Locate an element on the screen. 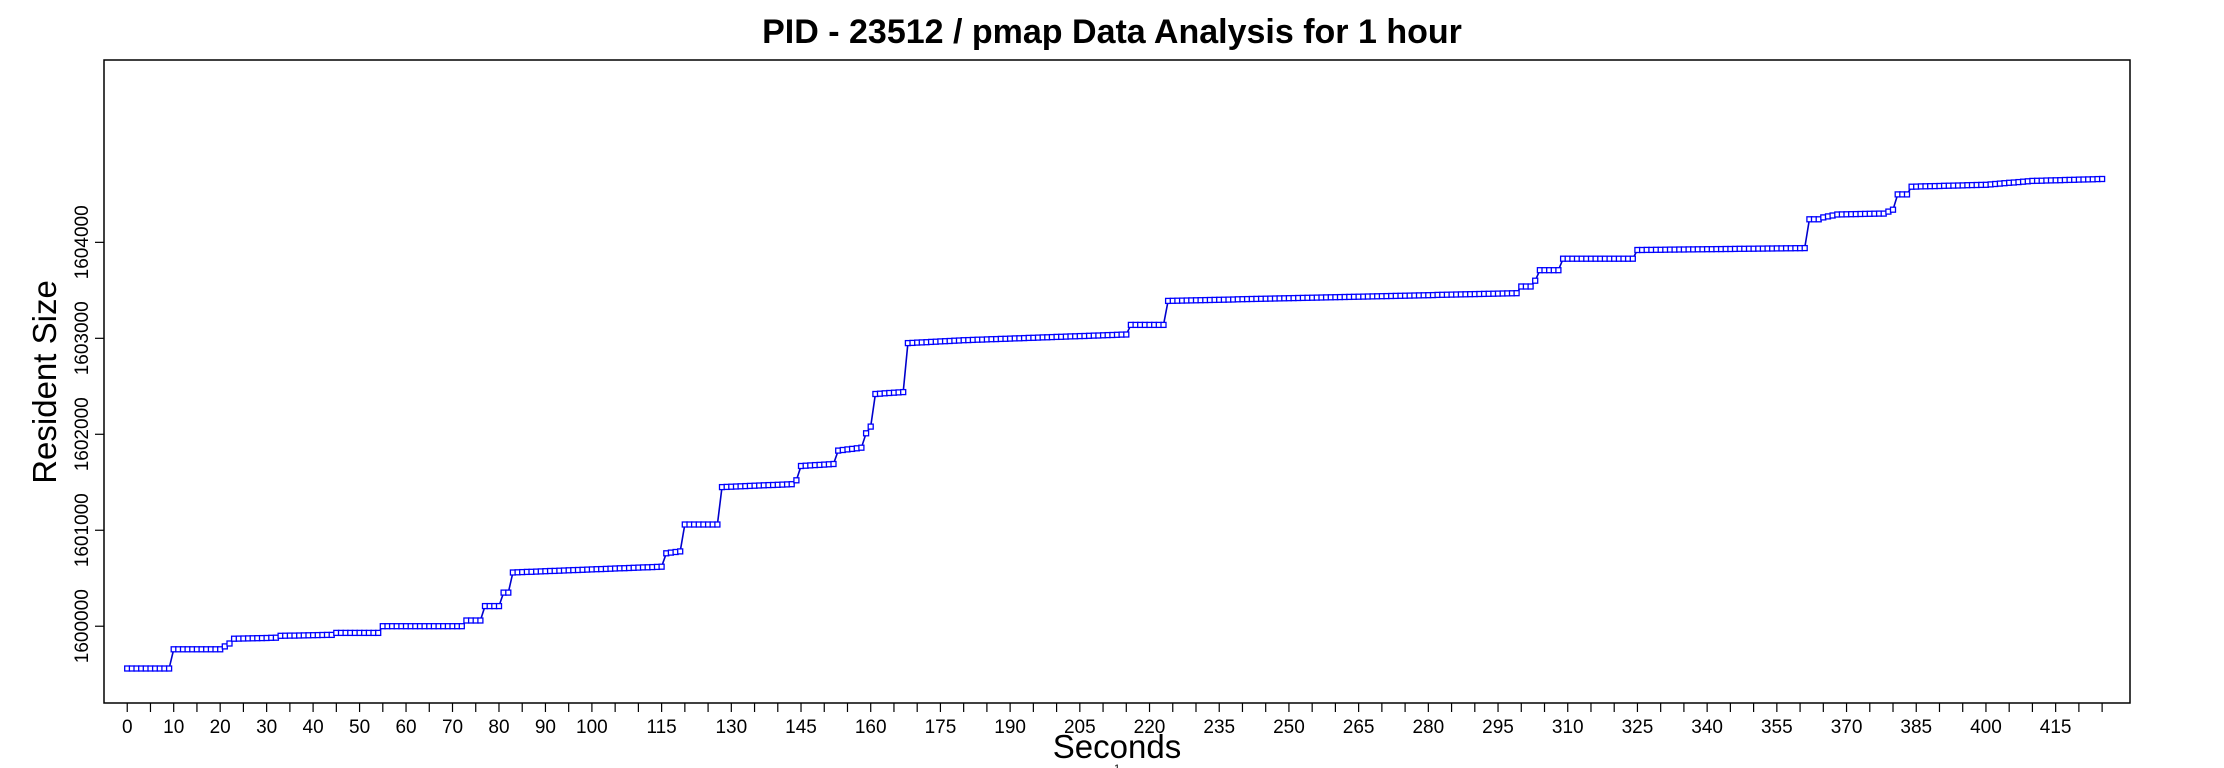 The height and width of the screenshot is (768, 2224). x-tick-label: 325 is located at coordinates (1638, 727).